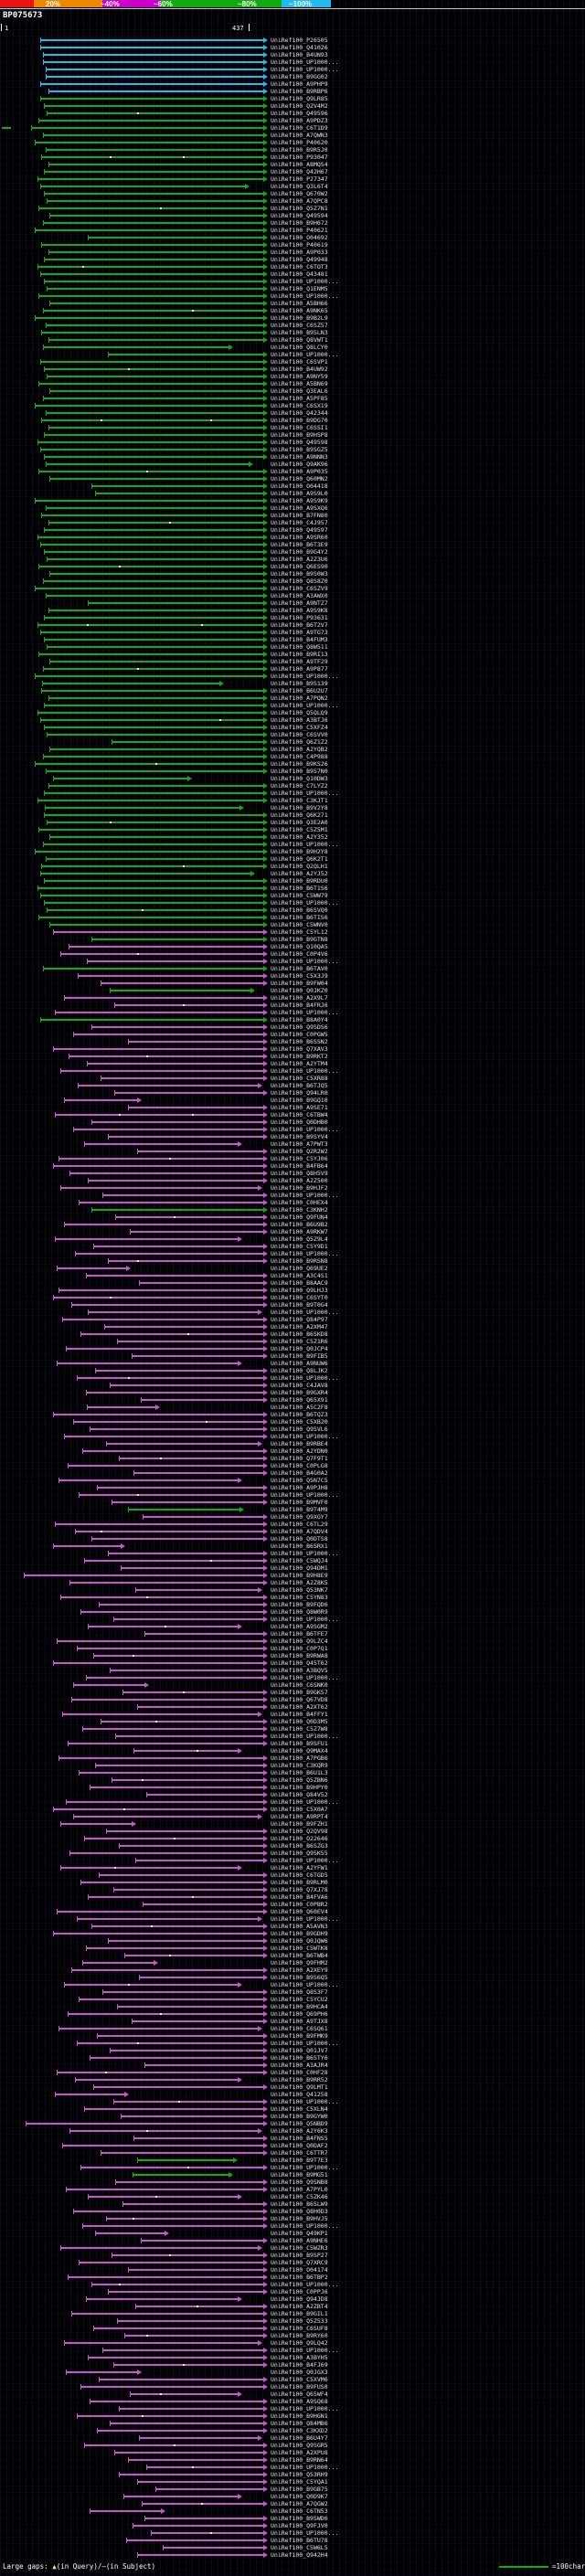 This screenshot has height=2576, width=585. What do you see at coordinates (299, 1838) in the screenshot?
I see `hit-label: UniRef100_O22646` at bounding box center [299, 1838].